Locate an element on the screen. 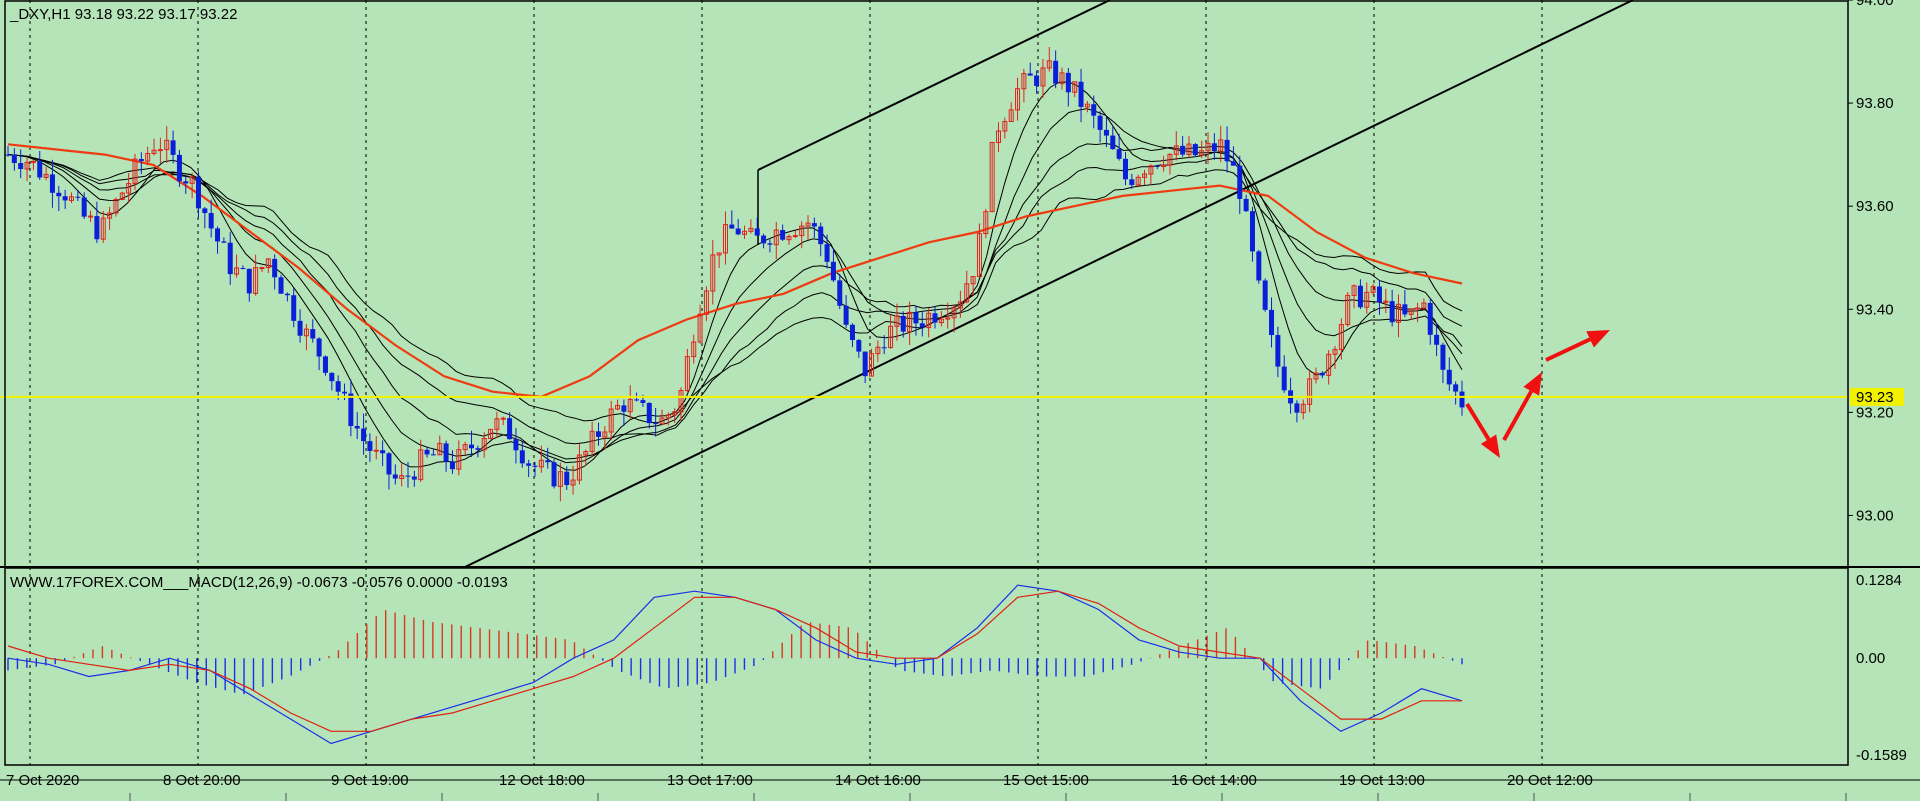  arrow-right-shaft is located at coordinates (1568, 349).